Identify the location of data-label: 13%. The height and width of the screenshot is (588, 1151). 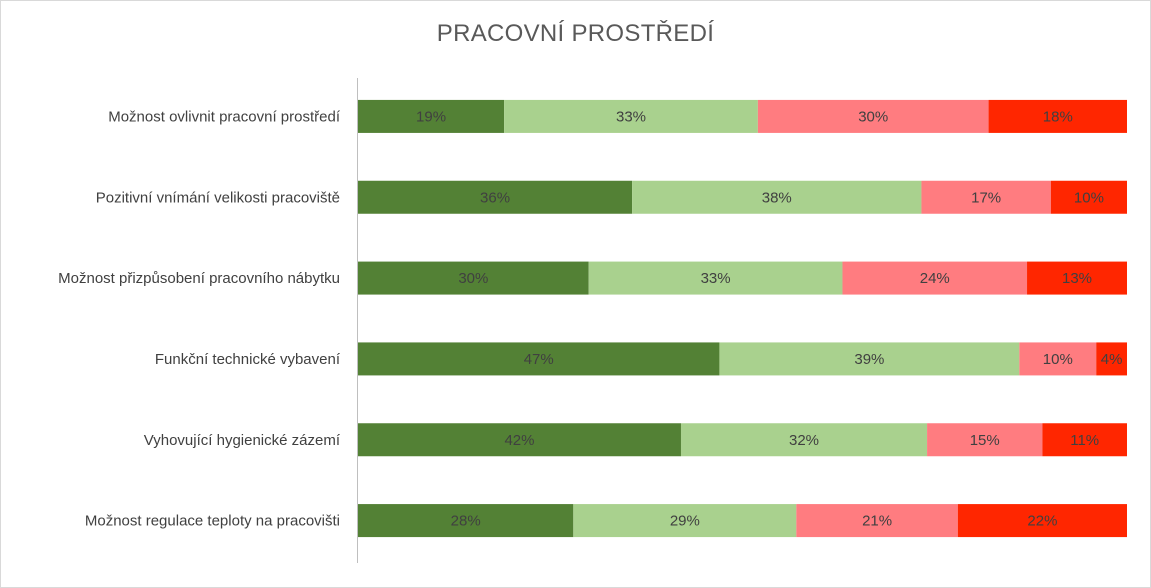
(1077, 278).